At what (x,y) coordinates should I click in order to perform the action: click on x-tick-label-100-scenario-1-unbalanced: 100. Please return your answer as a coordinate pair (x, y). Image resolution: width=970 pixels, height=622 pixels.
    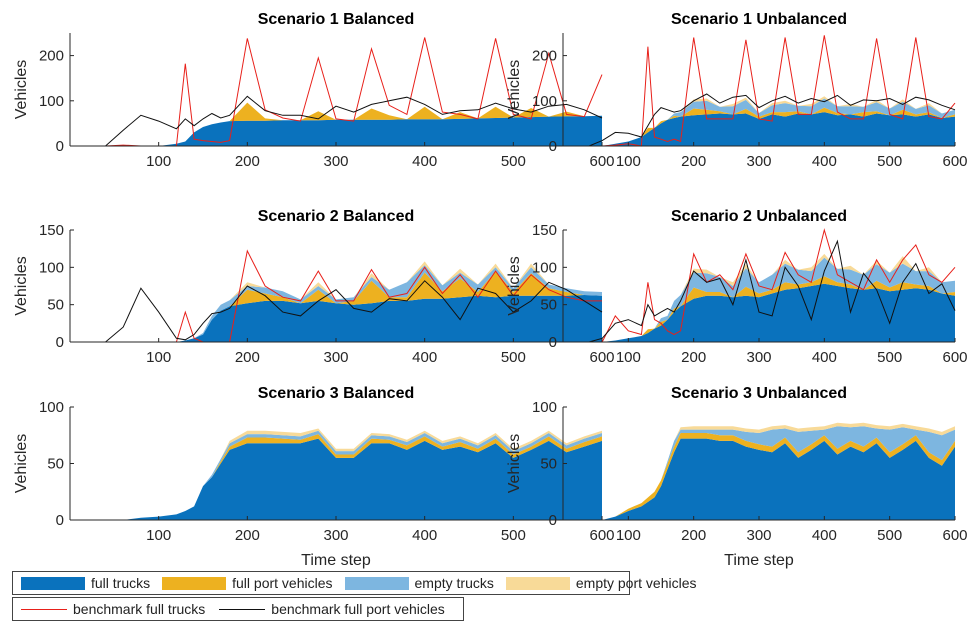
    Looking at the image, I should click on (628, 161).